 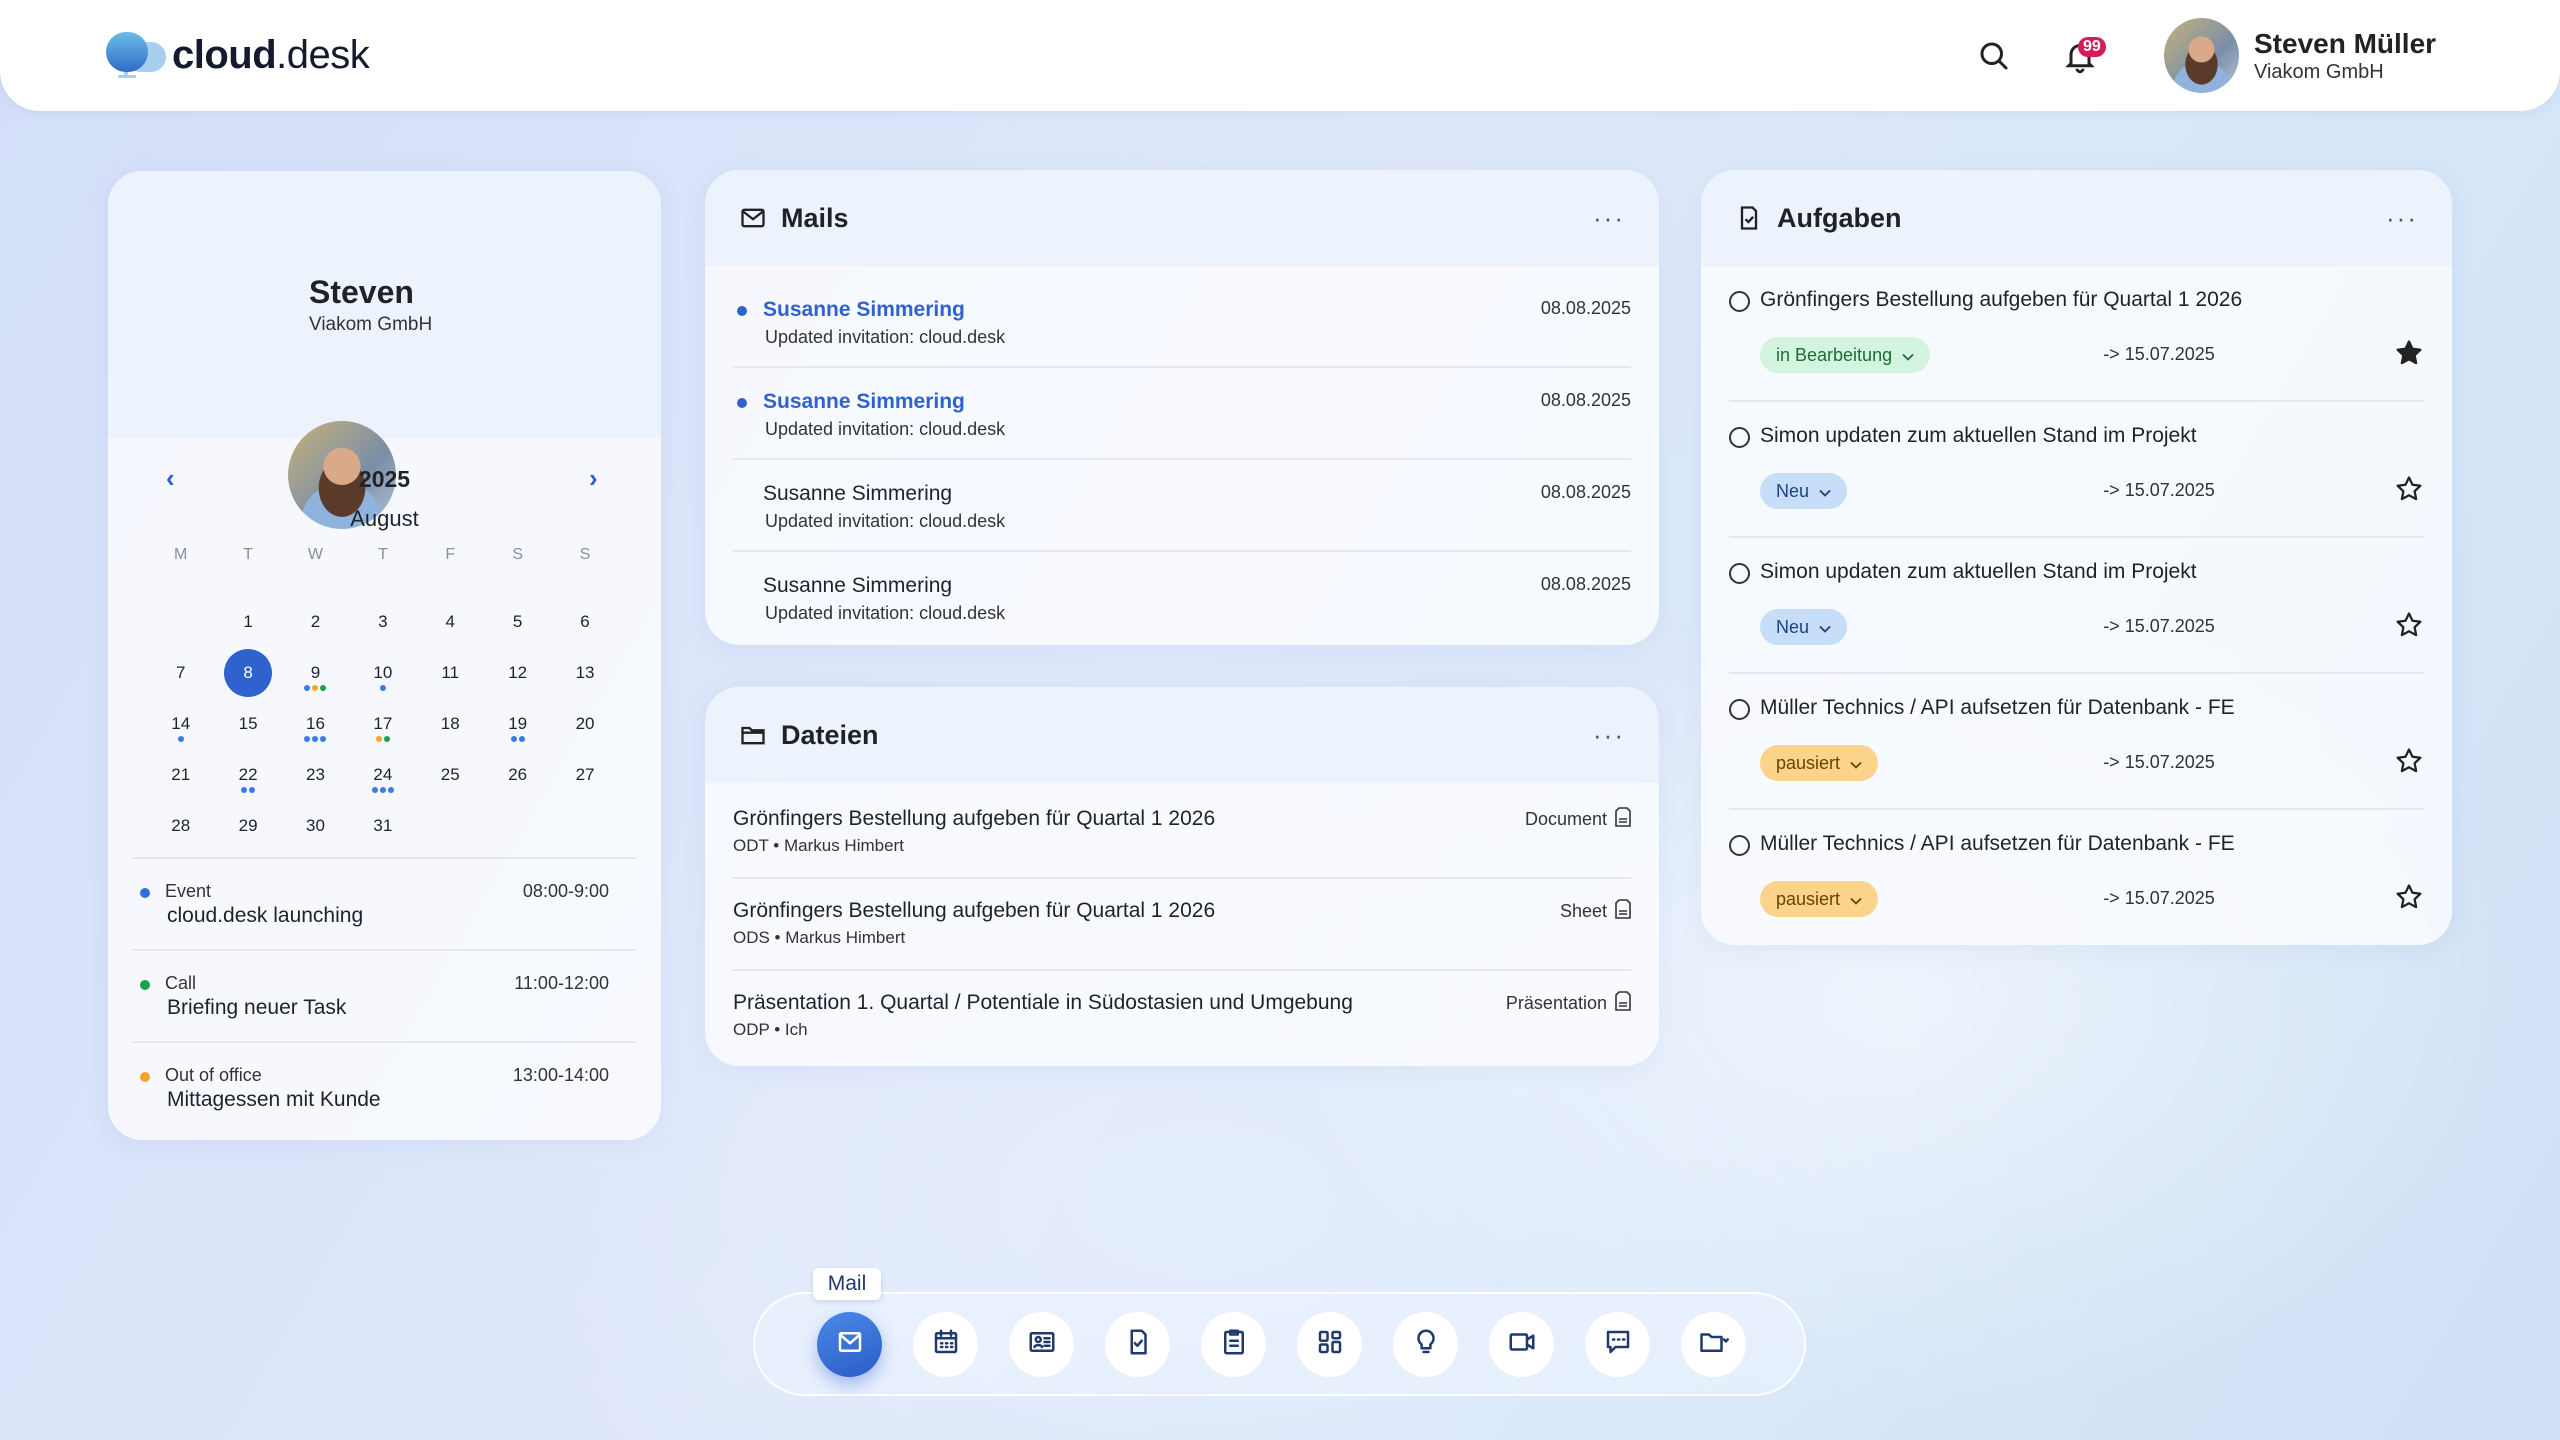 What do you see at coordinates (181, 983) in the screenshot?
I see `event-type: Call` at bounding box center [181, 983].